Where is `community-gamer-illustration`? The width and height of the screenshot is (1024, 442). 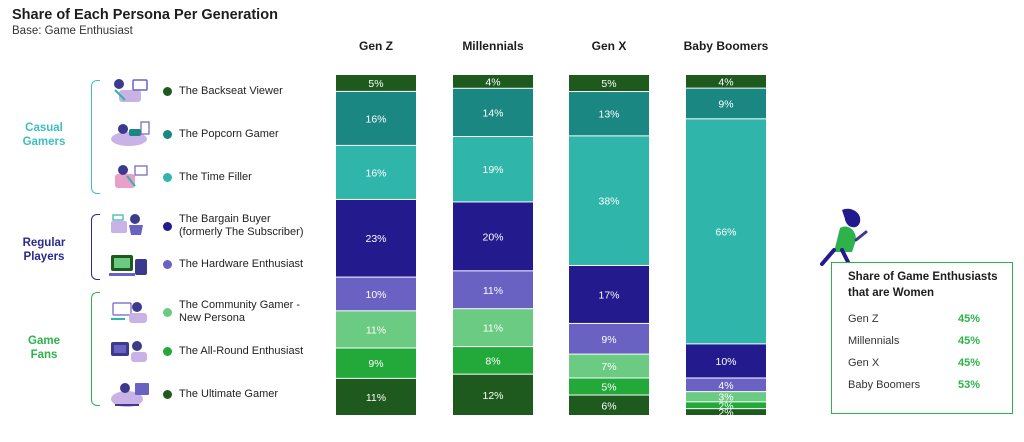
community-gamer-illustration is located at coordinates (129, 312).